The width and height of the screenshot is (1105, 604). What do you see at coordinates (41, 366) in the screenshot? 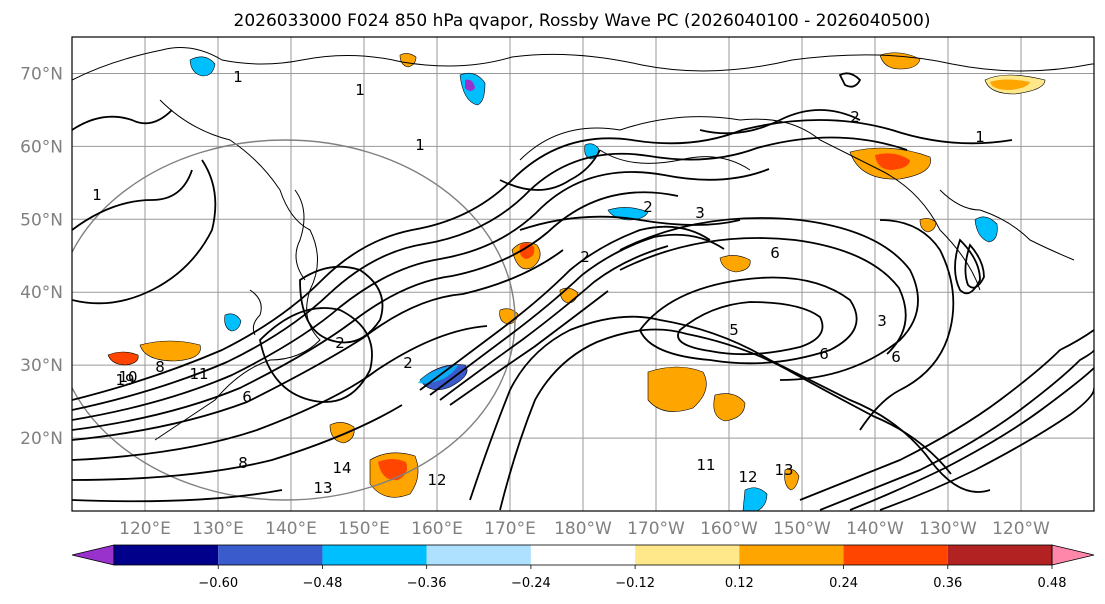
I see `lat-tick-label: 30°N` at bounding box center [41, 366].